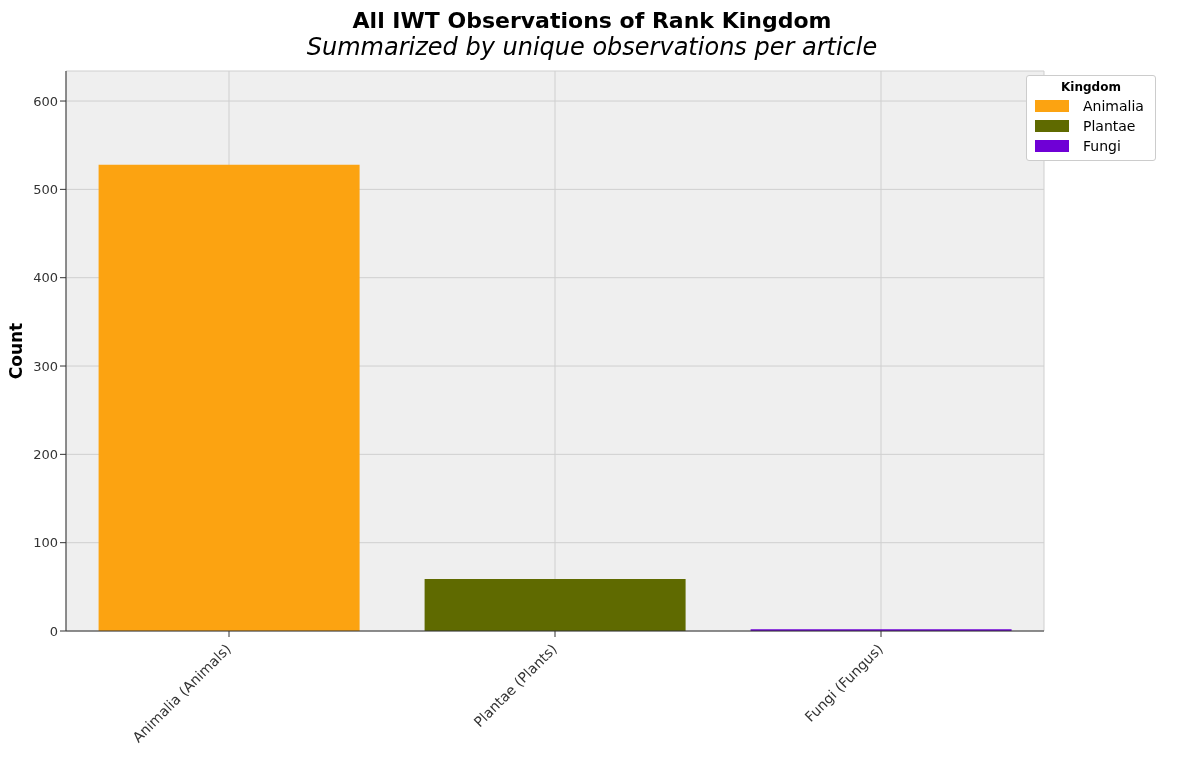 Image resolution: width=1184 pixels, height=783 pixels. What do you see at coordinates (1102, 146) in the screenshot?
I see `legend-label: Fungi` at bounding box center [1102, 146].